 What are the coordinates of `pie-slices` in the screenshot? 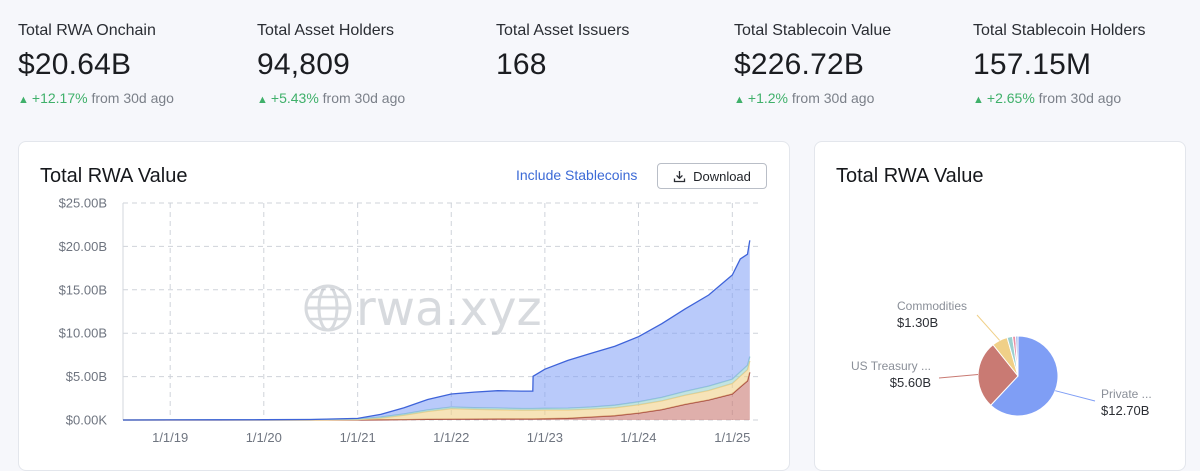 It's located at (1018, 376).